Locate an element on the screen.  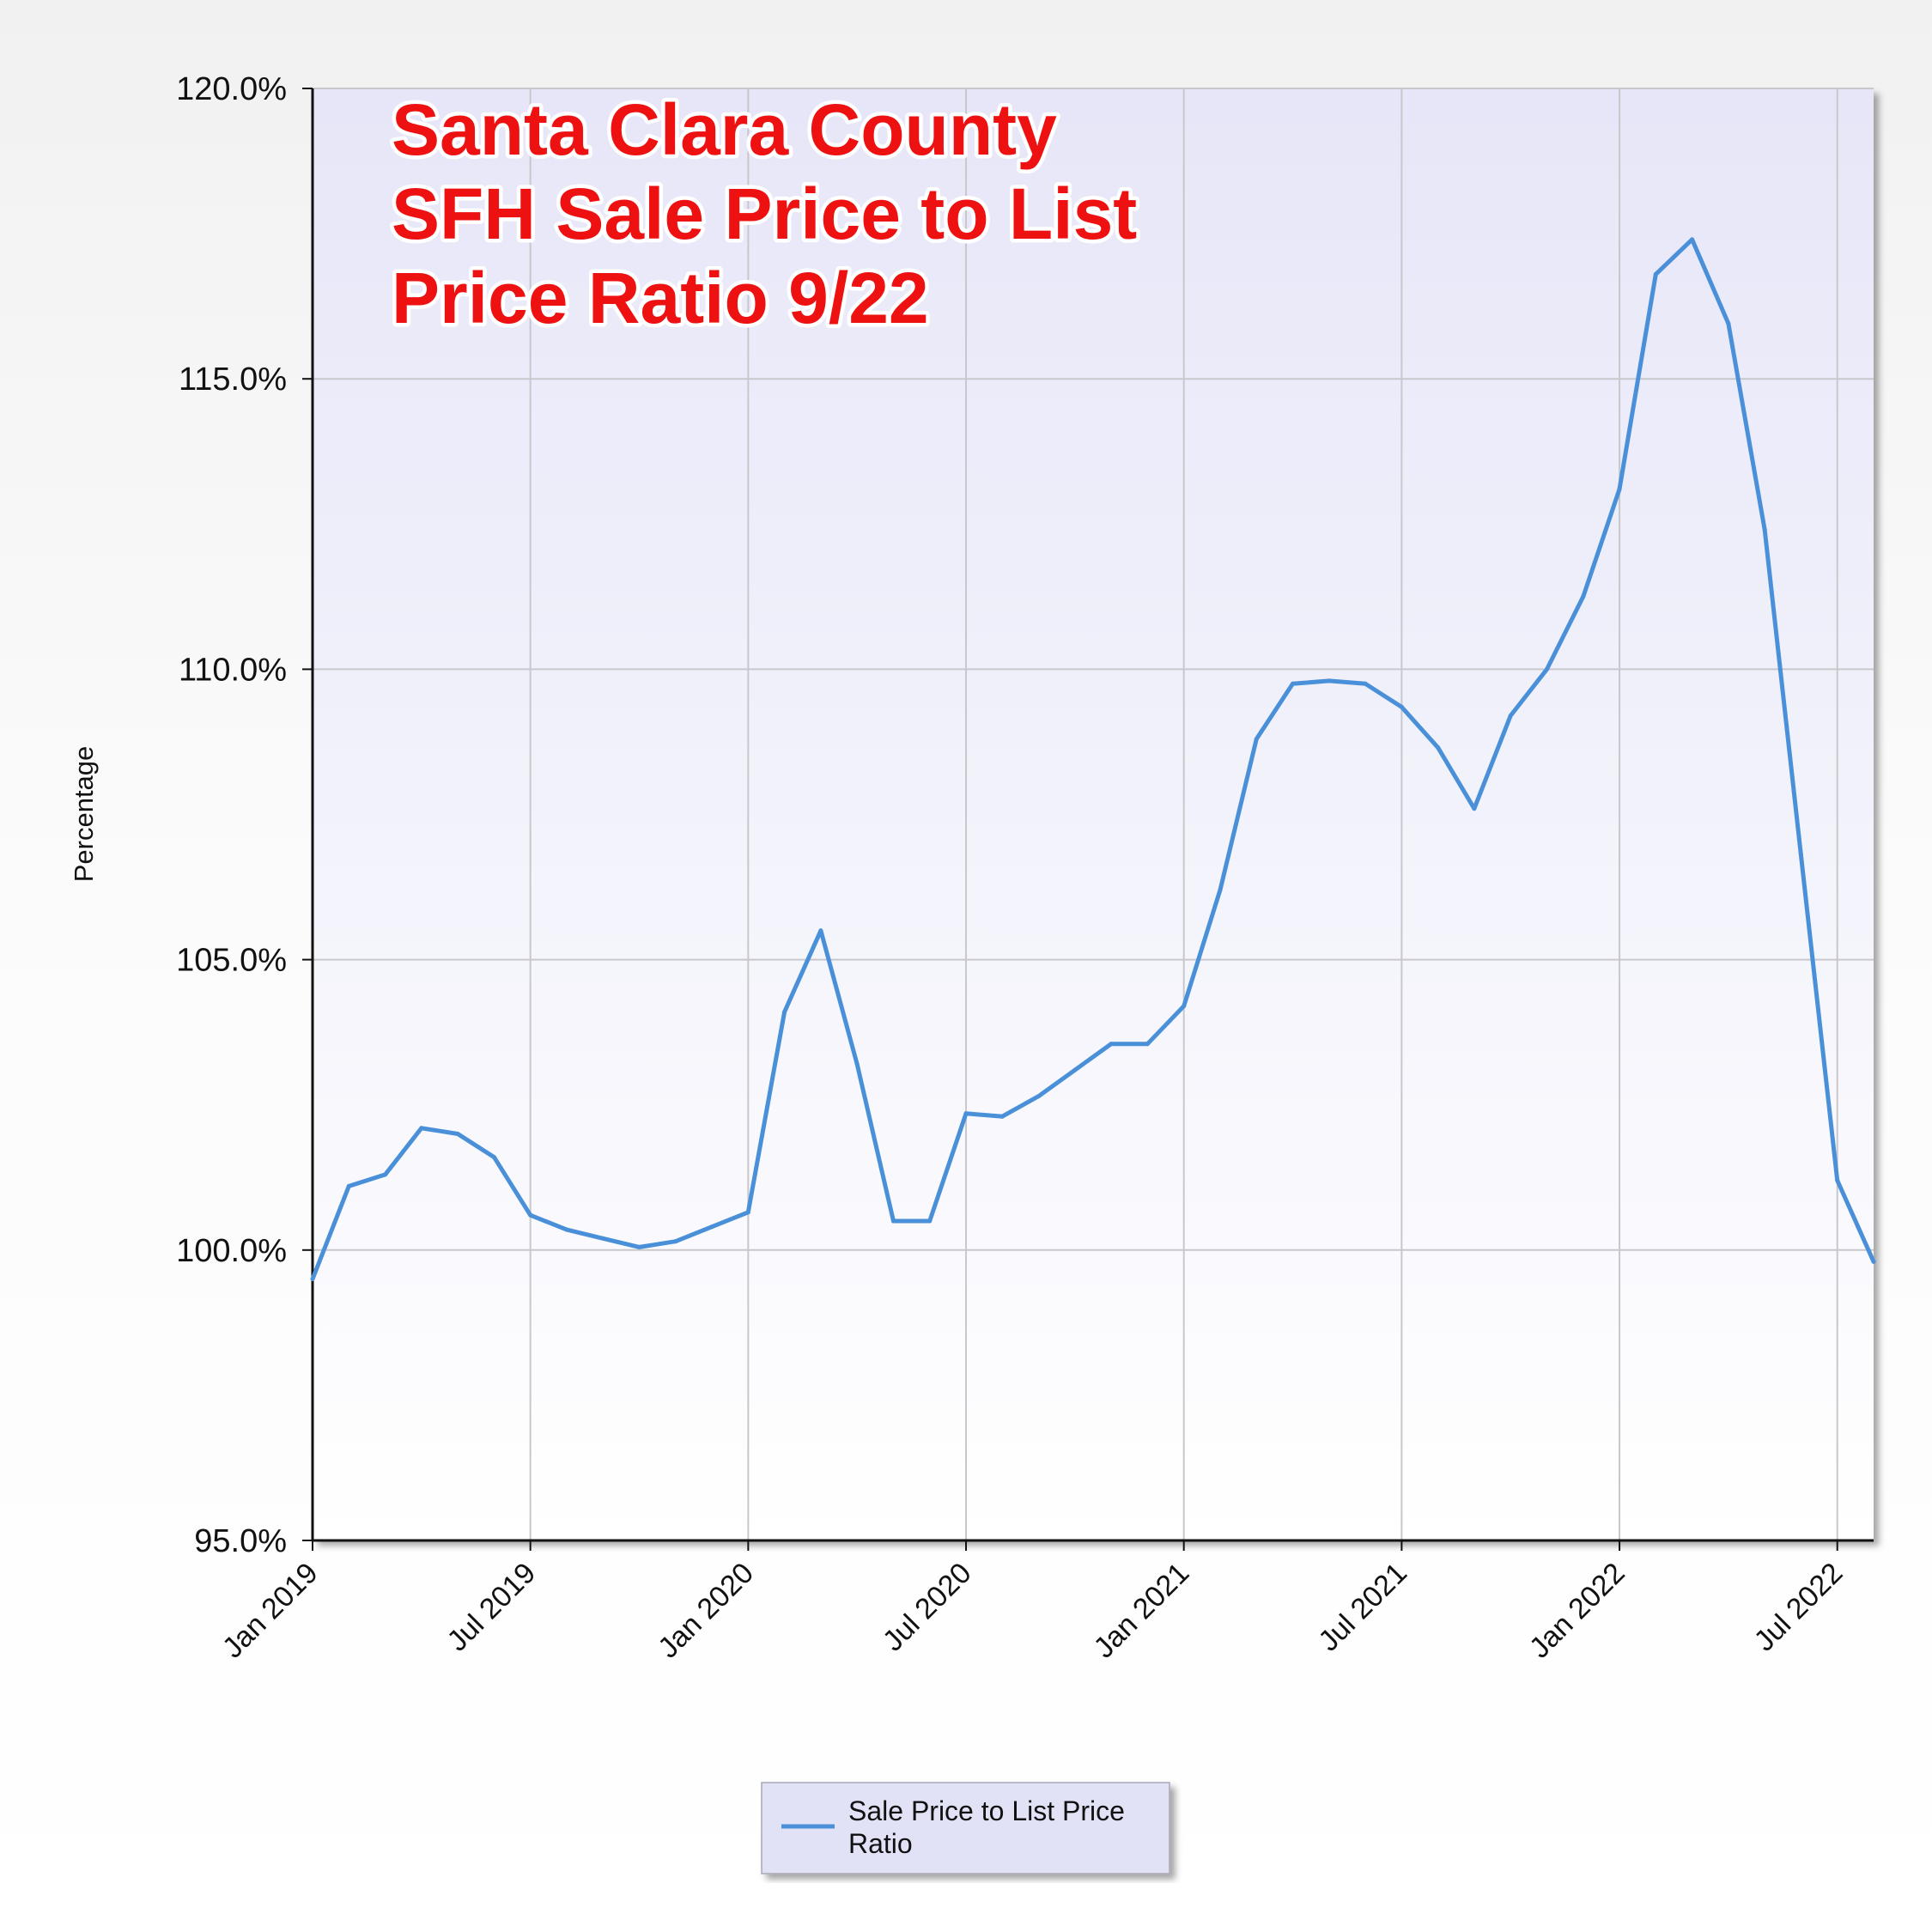
x-tick-label: Jul 2021 is located at coordinates (1363, 1608).